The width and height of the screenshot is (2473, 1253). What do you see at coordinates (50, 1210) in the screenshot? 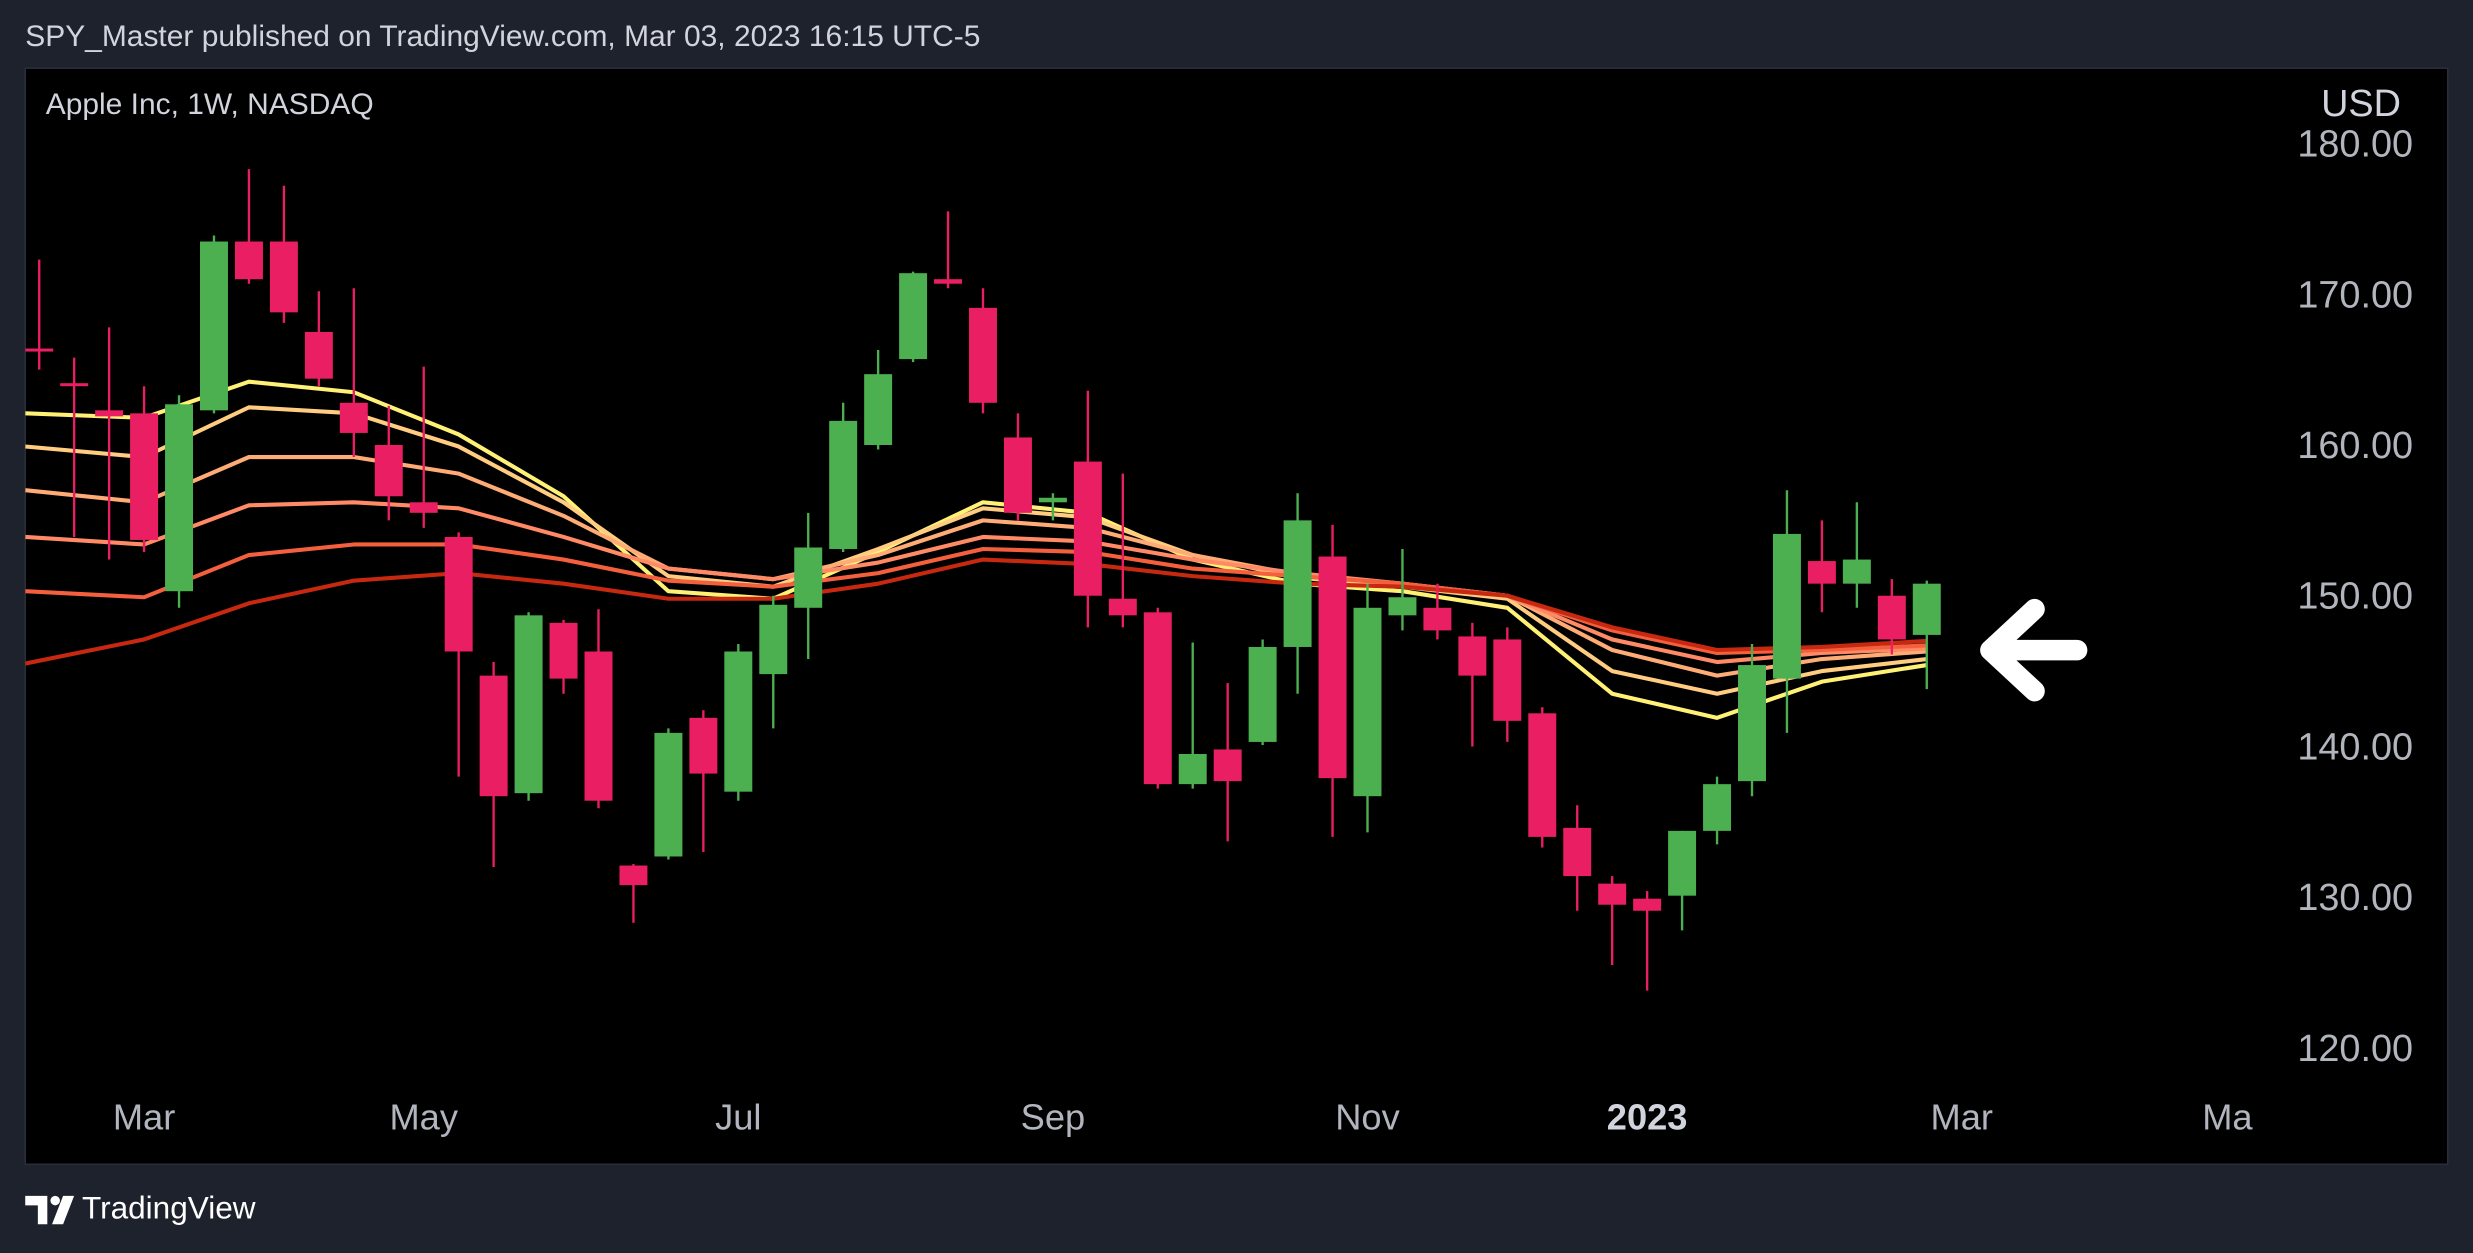
I see `tradingview-logo` at bounding box center [50, 1210].